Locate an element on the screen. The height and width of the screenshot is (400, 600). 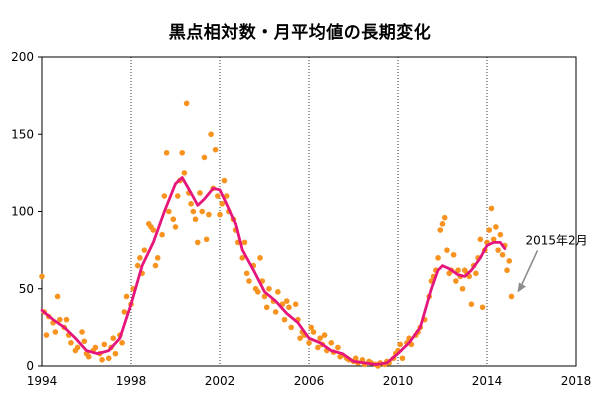
y-tick-label: 0 is located at coordinates (30, 366).